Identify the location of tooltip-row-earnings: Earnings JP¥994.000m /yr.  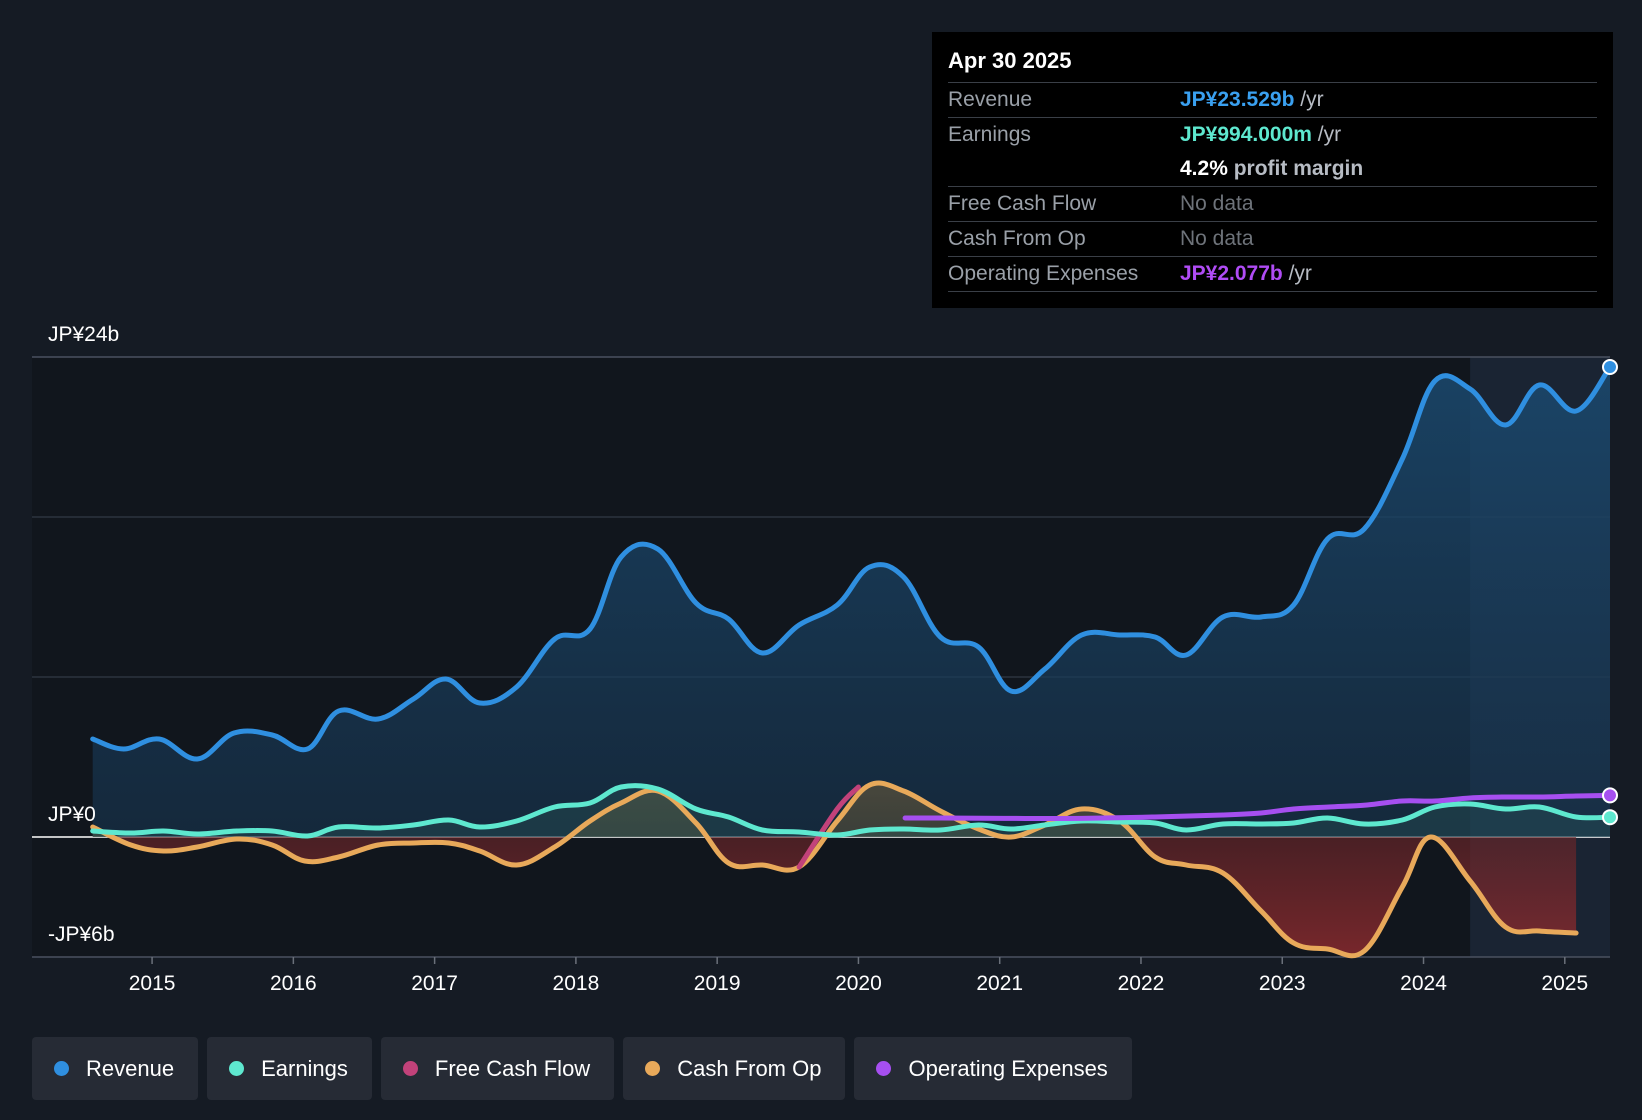
(1272, 135).